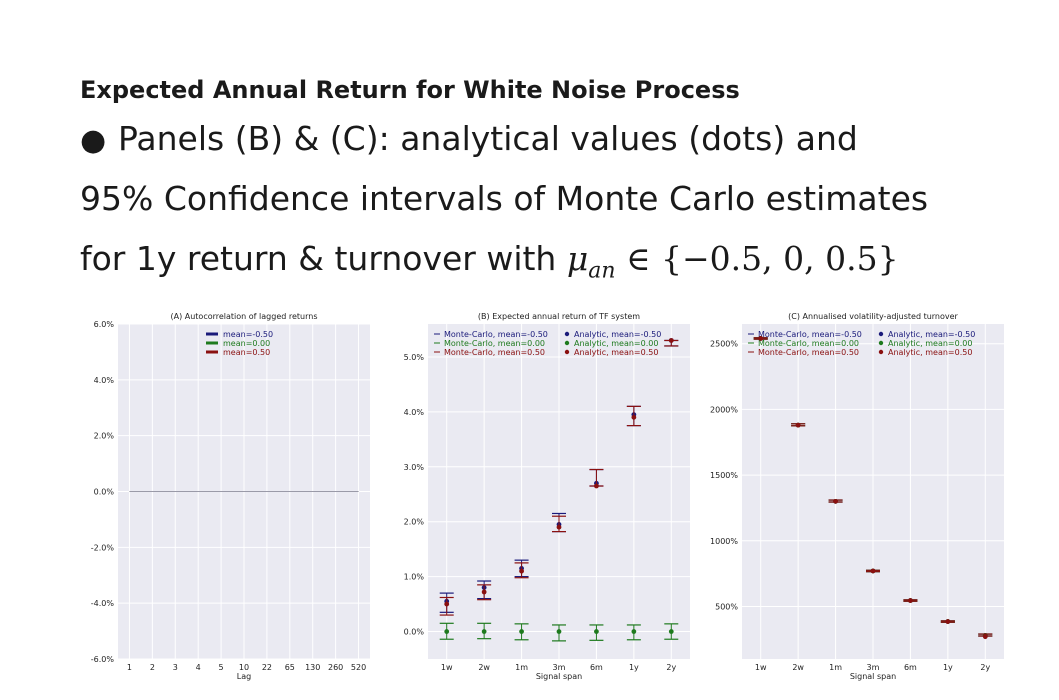 The image size is (1059, 700). What do you see at coordinates (930, 343) in the screenshot?
I see `legend-entry: Analytic, mean=0.00` at bounding box center [930, 343].